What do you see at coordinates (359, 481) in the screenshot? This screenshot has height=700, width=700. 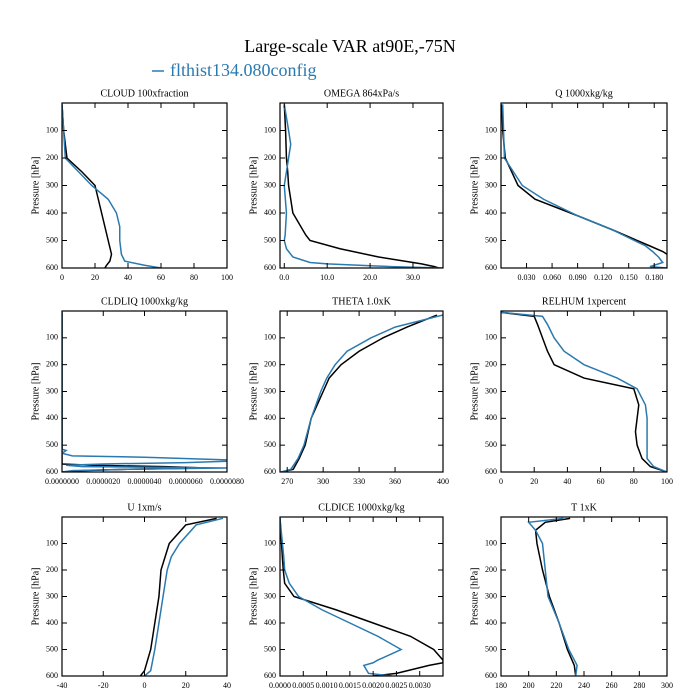 I see `x-tick-label: 330` at bounding box center [359, 481].